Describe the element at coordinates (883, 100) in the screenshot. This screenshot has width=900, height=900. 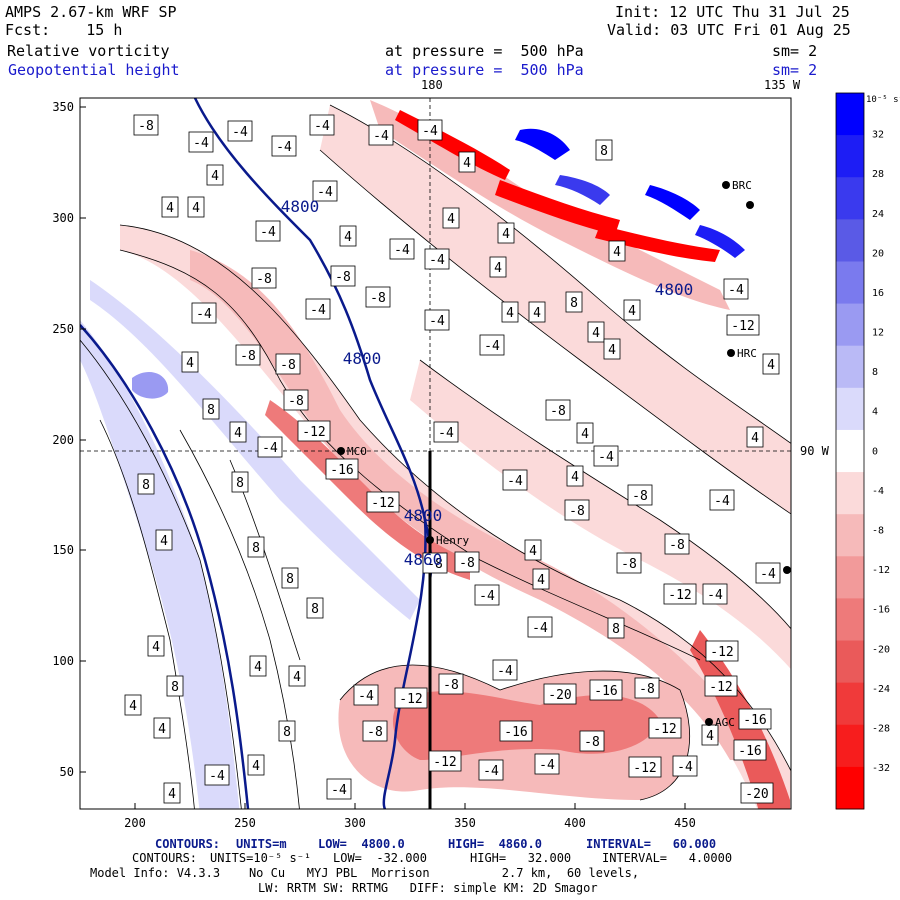
I see `colorbar-unit: 10⁻⁵ s⁻¹` at that location.